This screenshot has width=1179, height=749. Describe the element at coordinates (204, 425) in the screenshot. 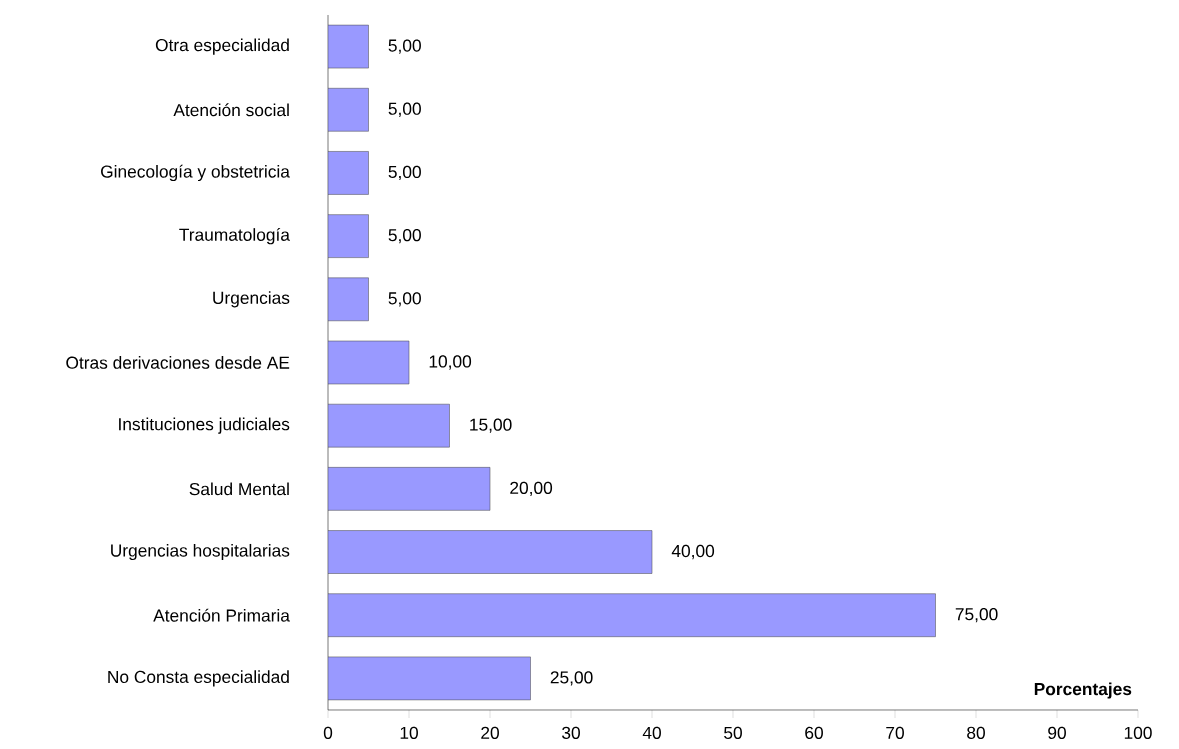

I see `y-tick-label: Instituciones judiciales` at that location.